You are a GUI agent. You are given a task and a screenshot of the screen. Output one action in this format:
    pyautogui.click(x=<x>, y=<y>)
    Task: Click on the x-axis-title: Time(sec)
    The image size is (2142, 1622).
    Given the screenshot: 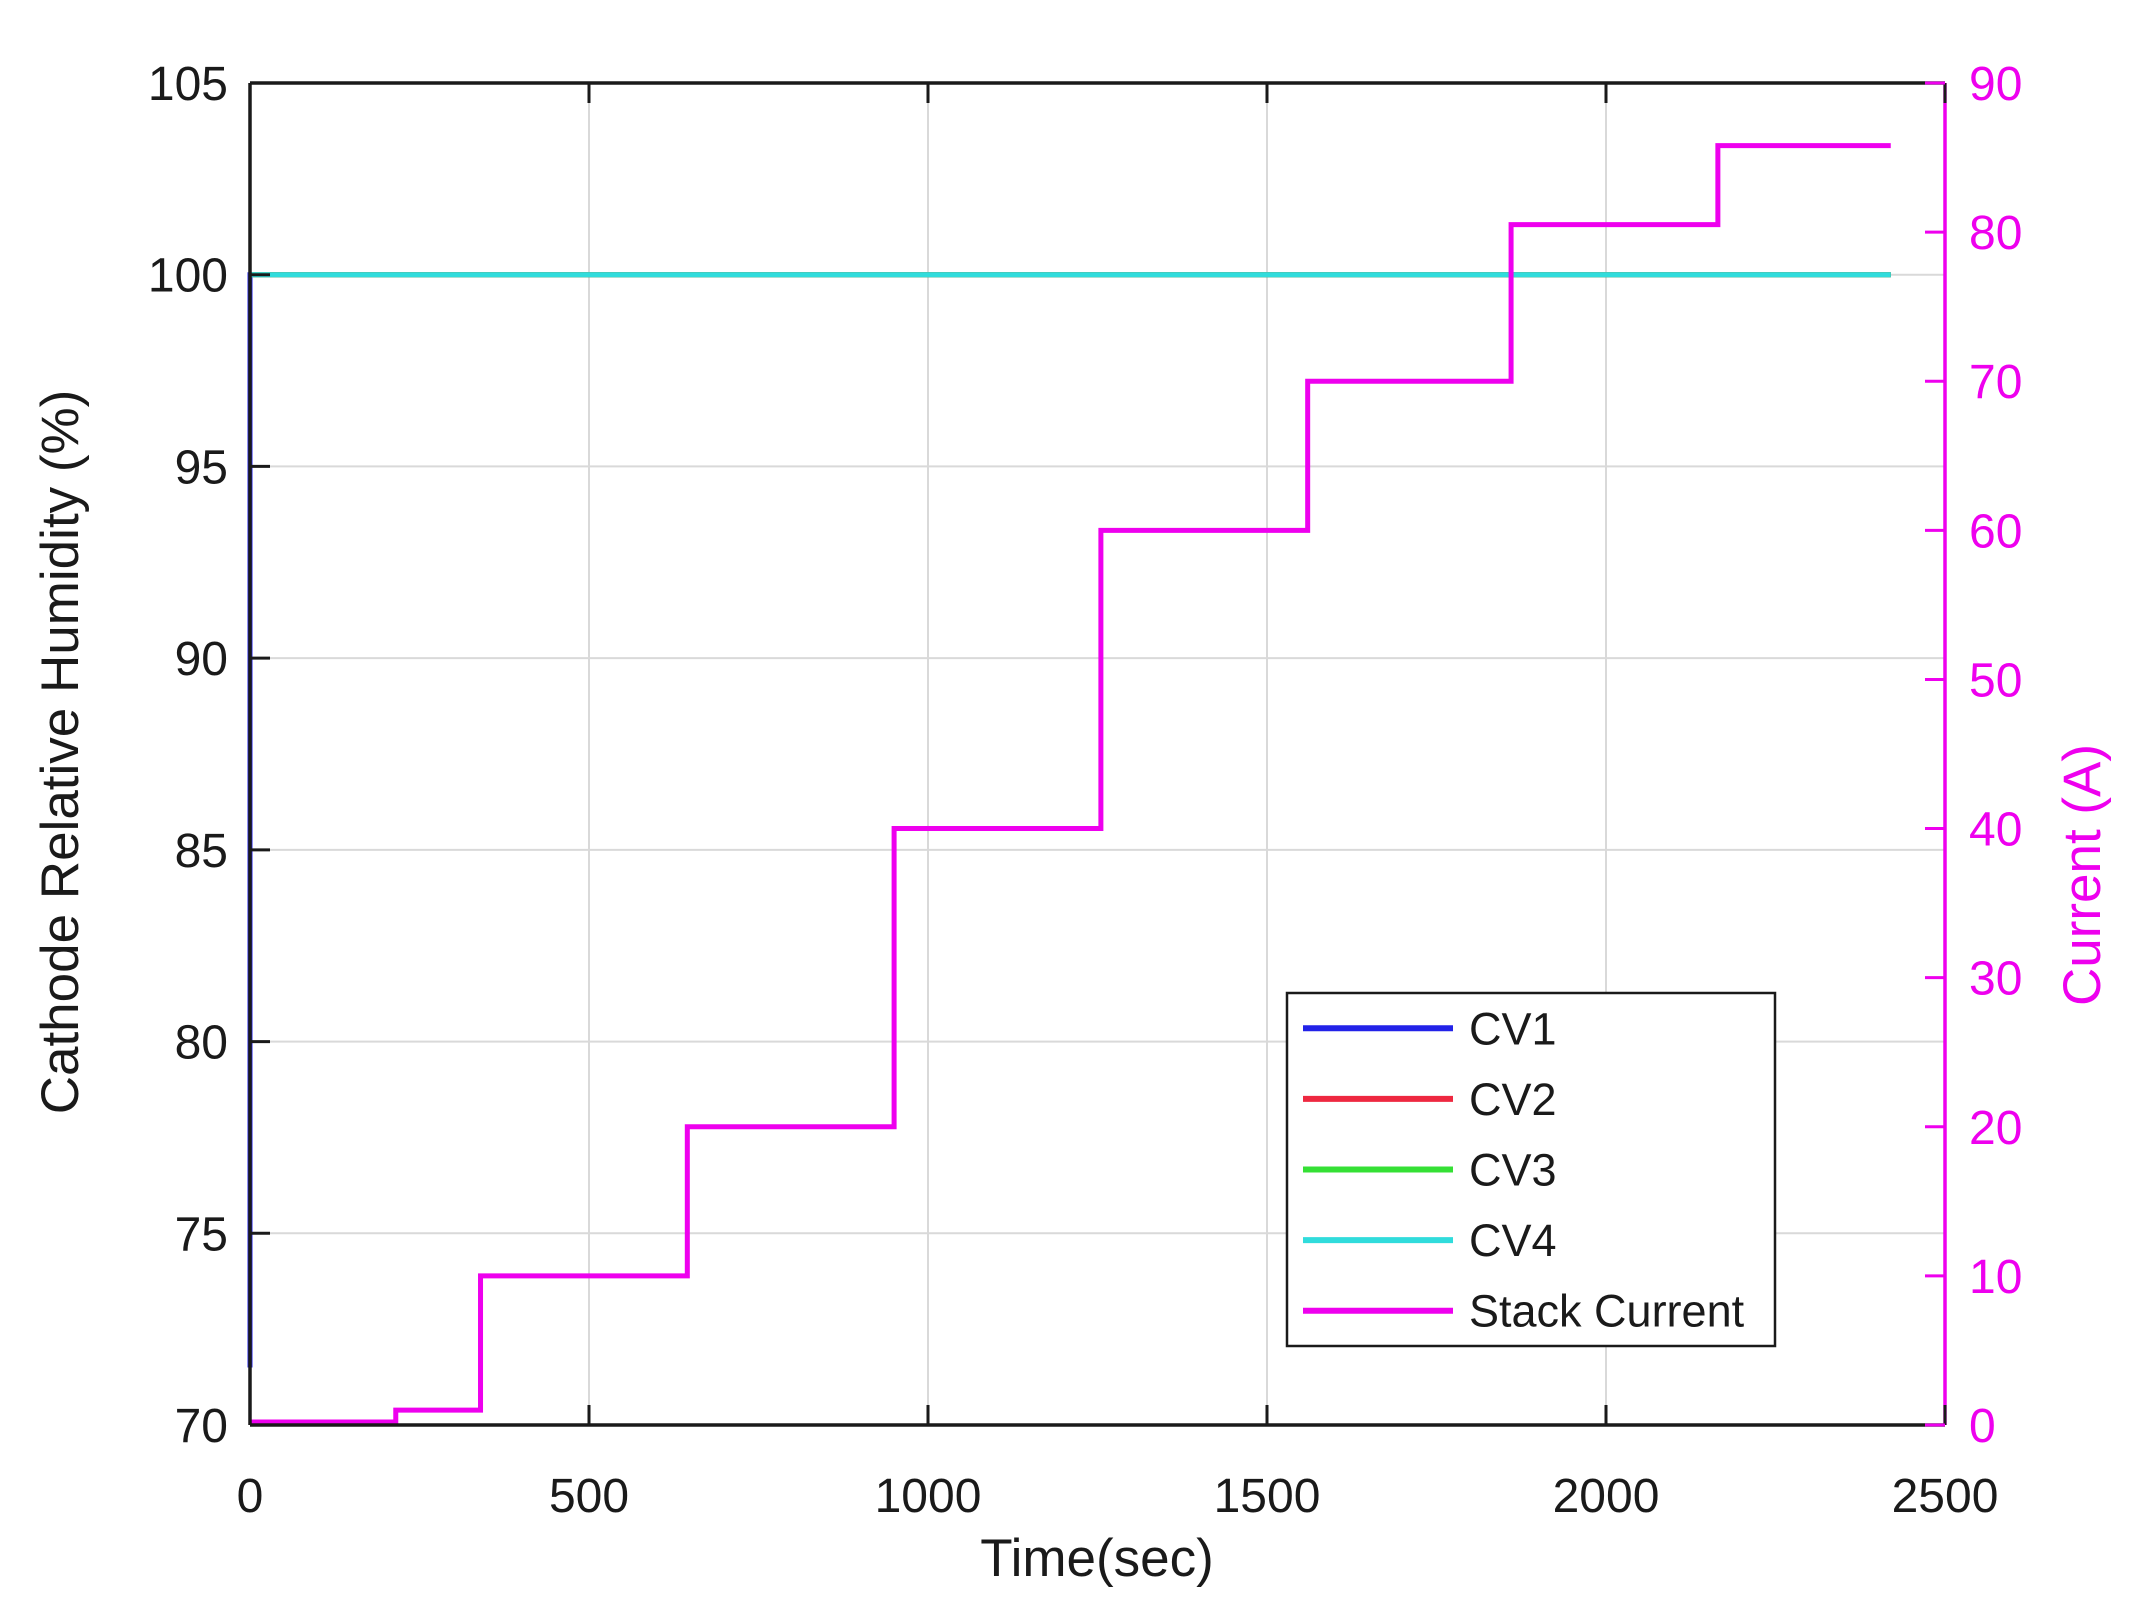 What is the action you would take?
    pyautogui.click(x=1097, y=1558)
    